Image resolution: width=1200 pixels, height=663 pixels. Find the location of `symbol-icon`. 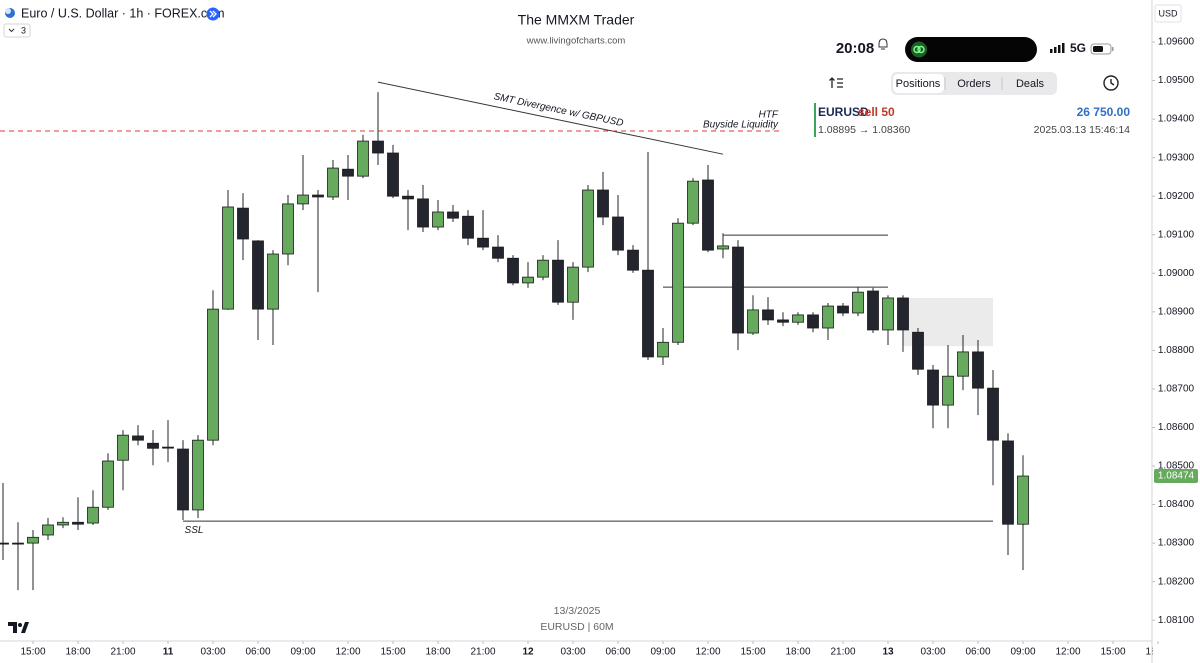

symbol-icon is located at coordinates (8, 11).